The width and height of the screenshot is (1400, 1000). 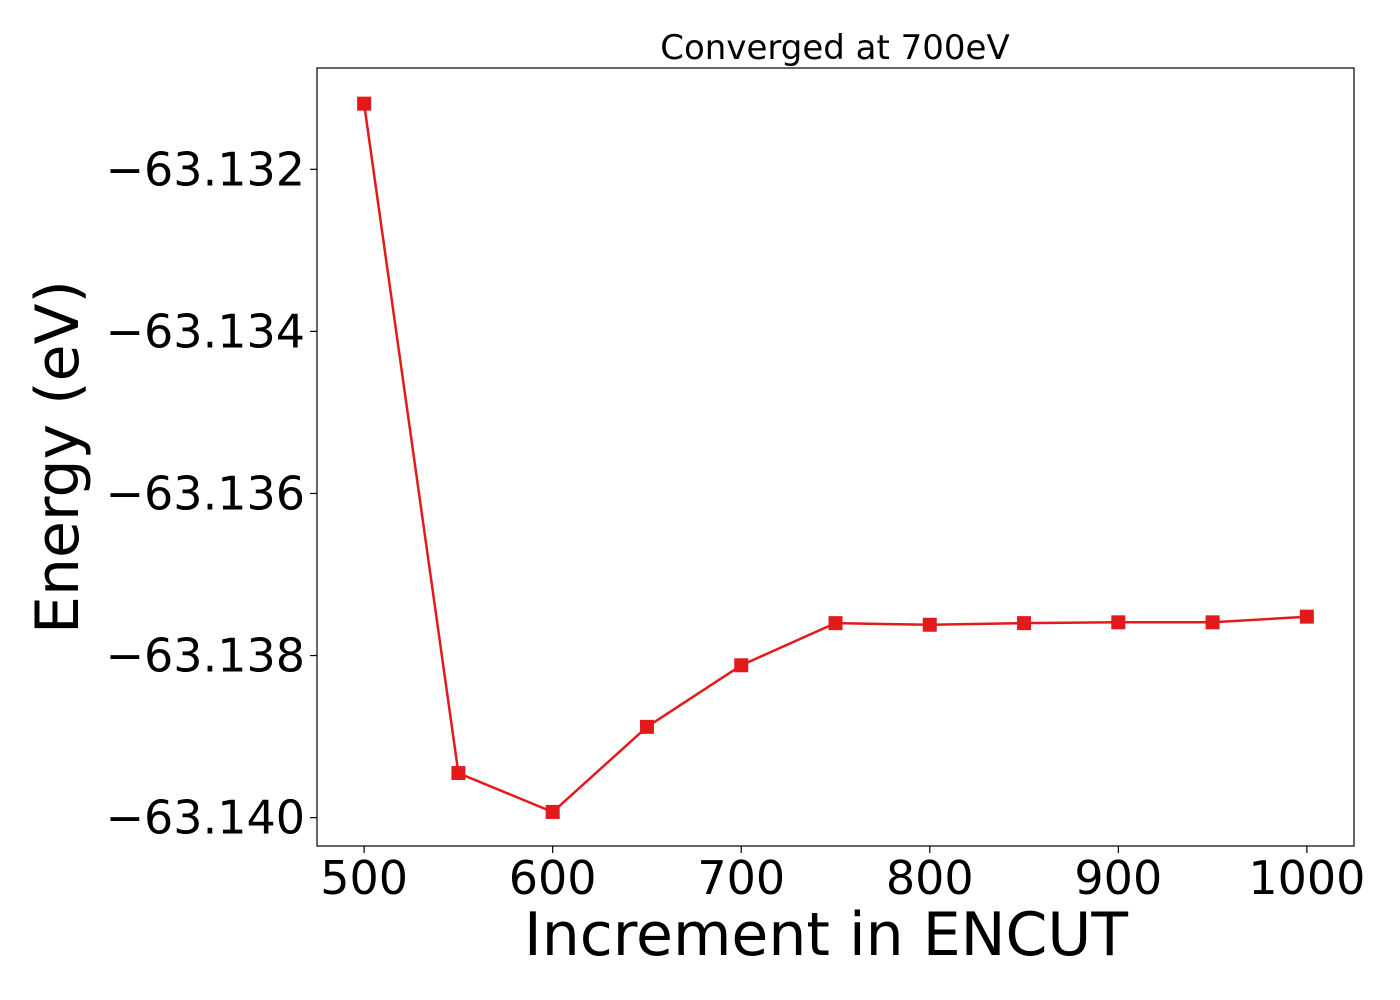 I want to click on x-tick-label: 700, so click(x=741, y=878).